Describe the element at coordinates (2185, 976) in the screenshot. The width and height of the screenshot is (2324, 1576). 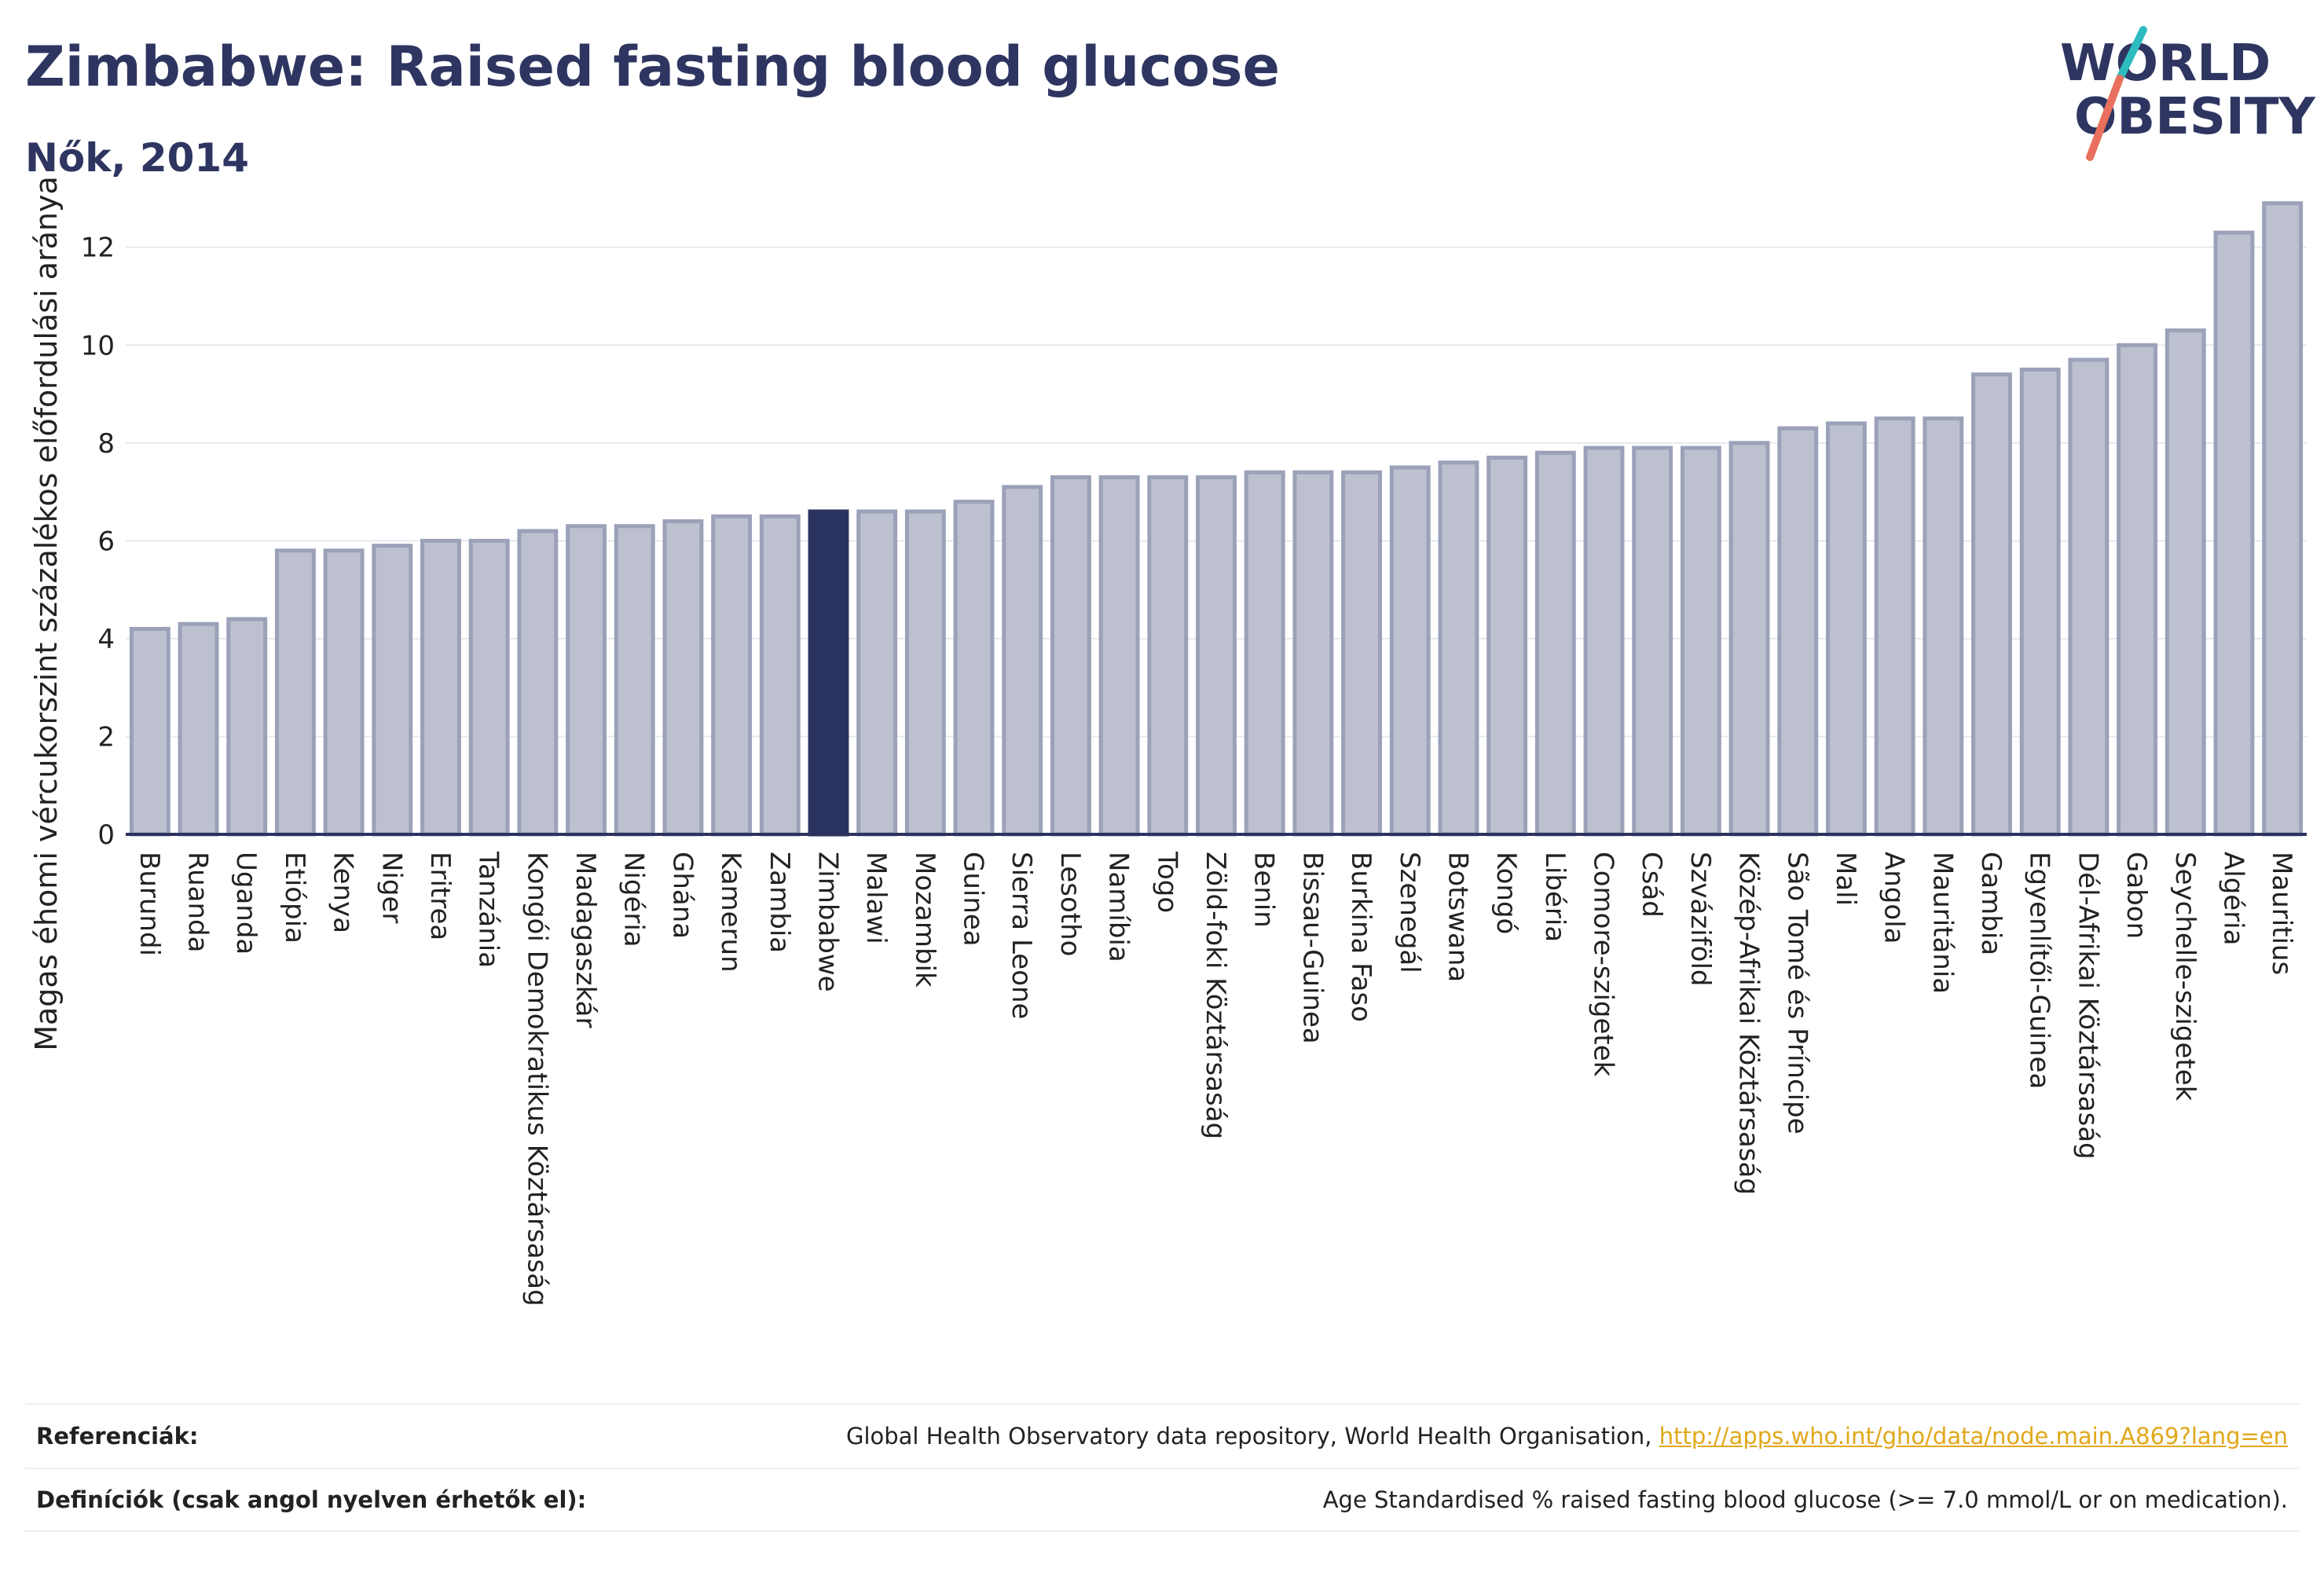
I see `x-category-label: Seychelle-szigetek` at that location.